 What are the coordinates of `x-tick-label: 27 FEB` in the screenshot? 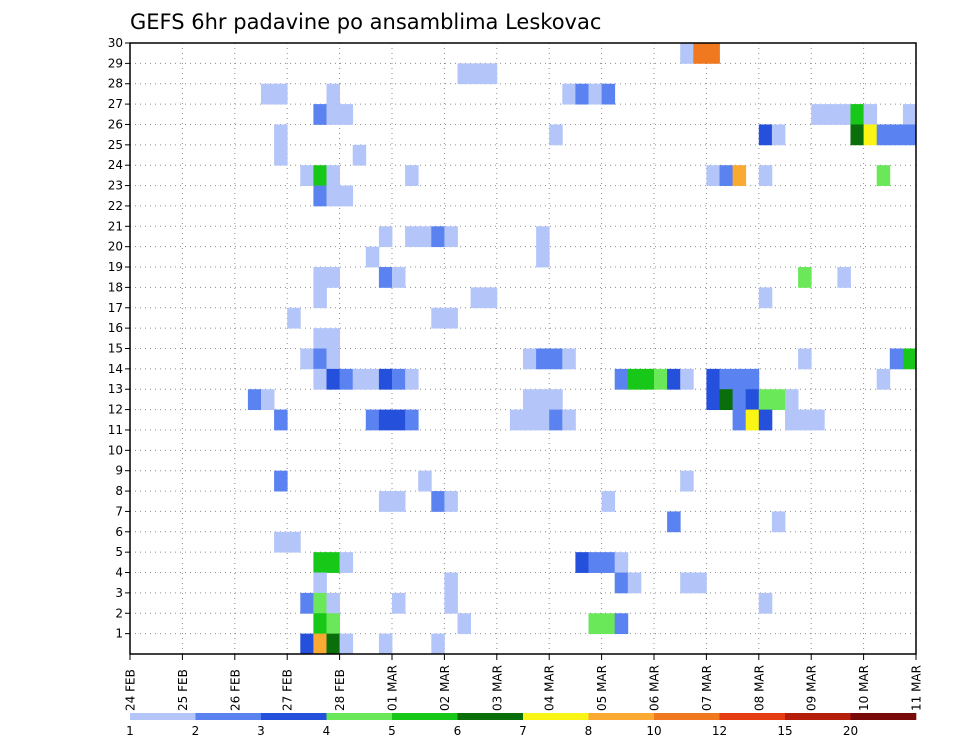 It's located at (288, 690).